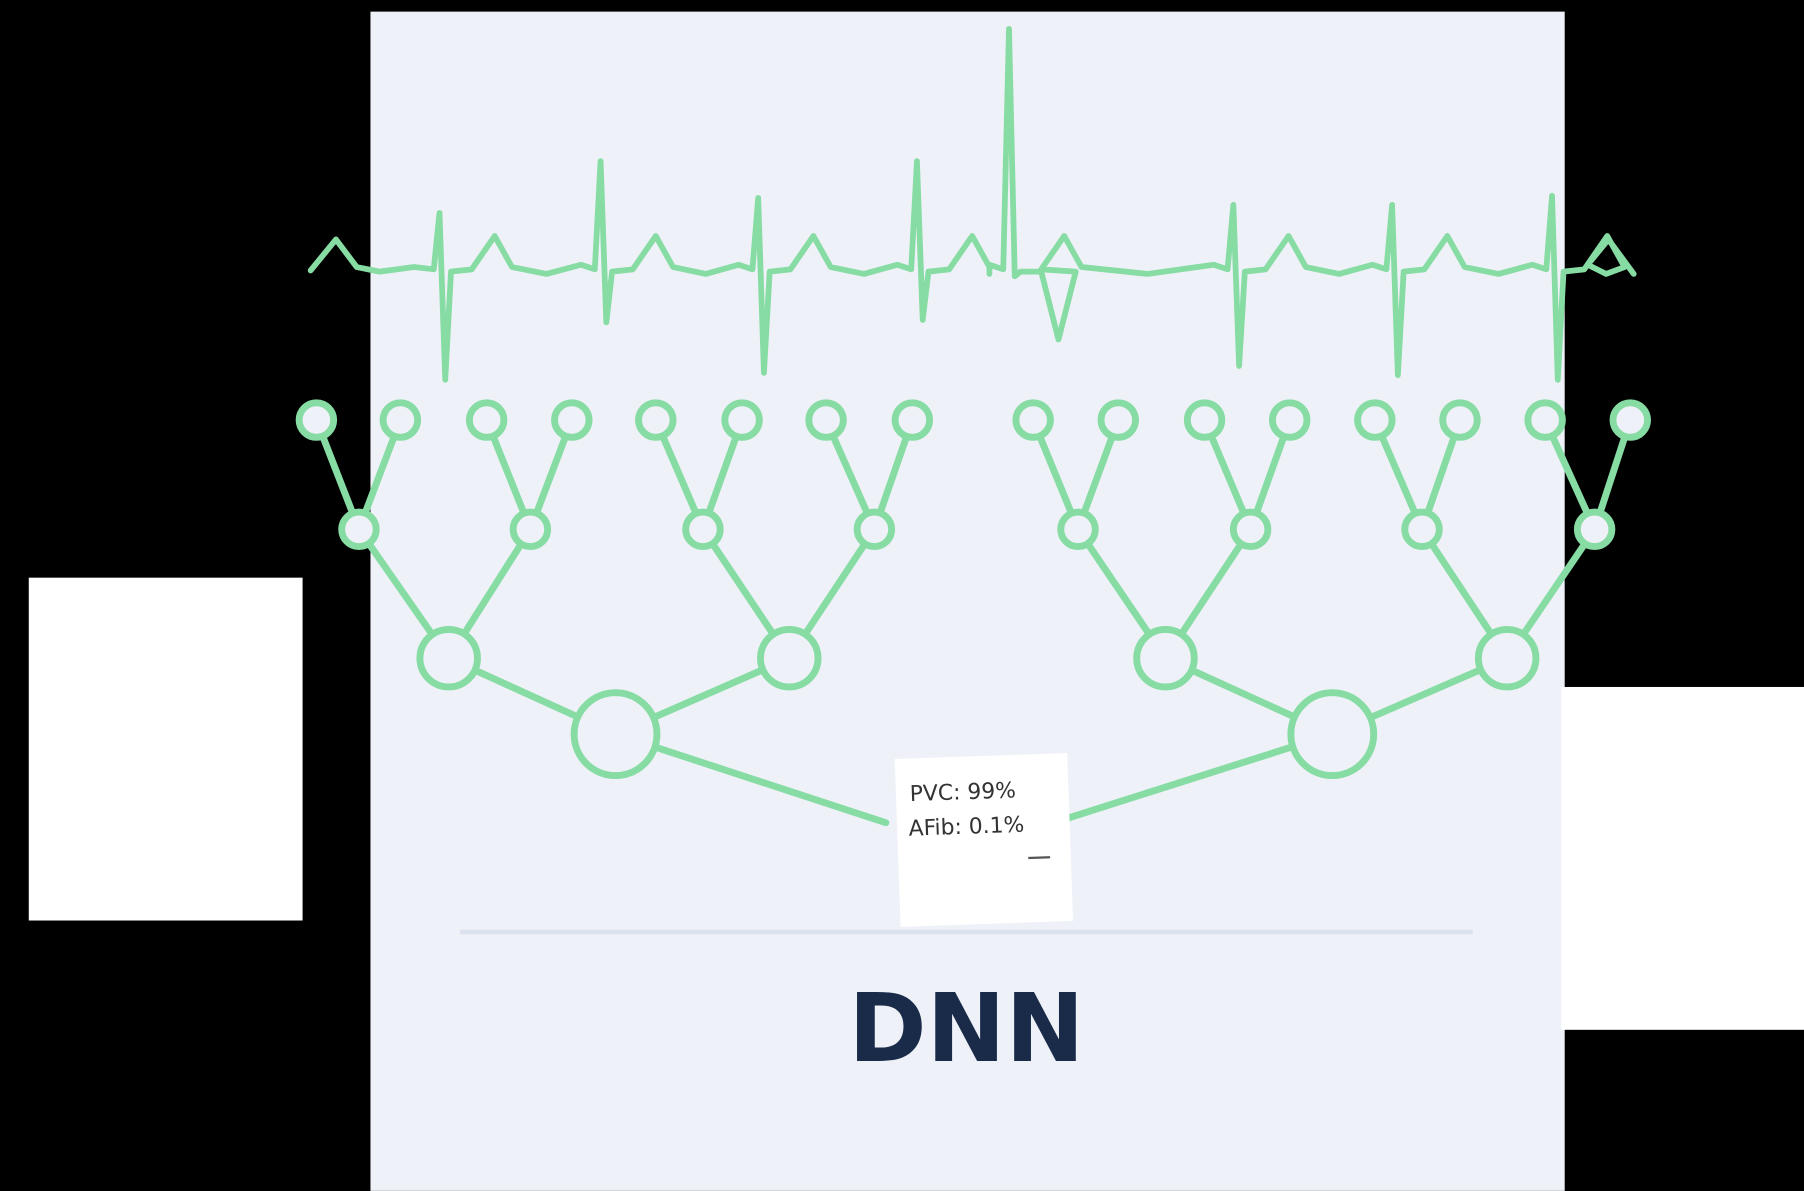 This screenshot has height=1191, width=1804. What do you see at coordinates (962, 792) in the screenshot?
I see `output-line: PVC: 99%` at bounding box center [962, 792].